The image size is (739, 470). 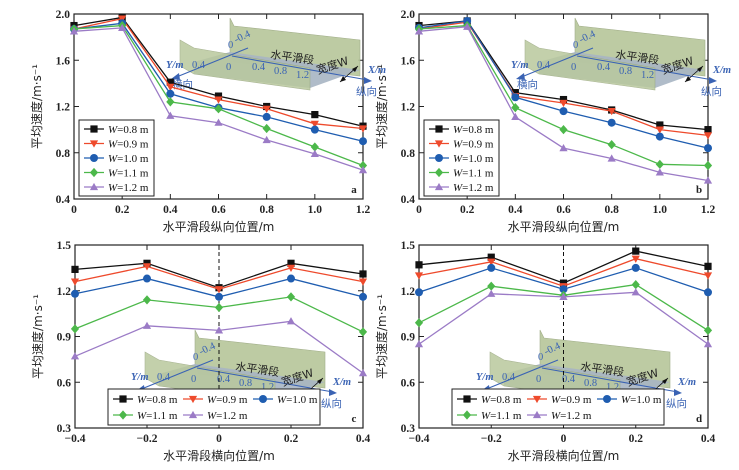 What do you see at coordinates (678, 392) in the screenshot?
I see `inset-x-arrow-icon` at bounding box center [678, 392].